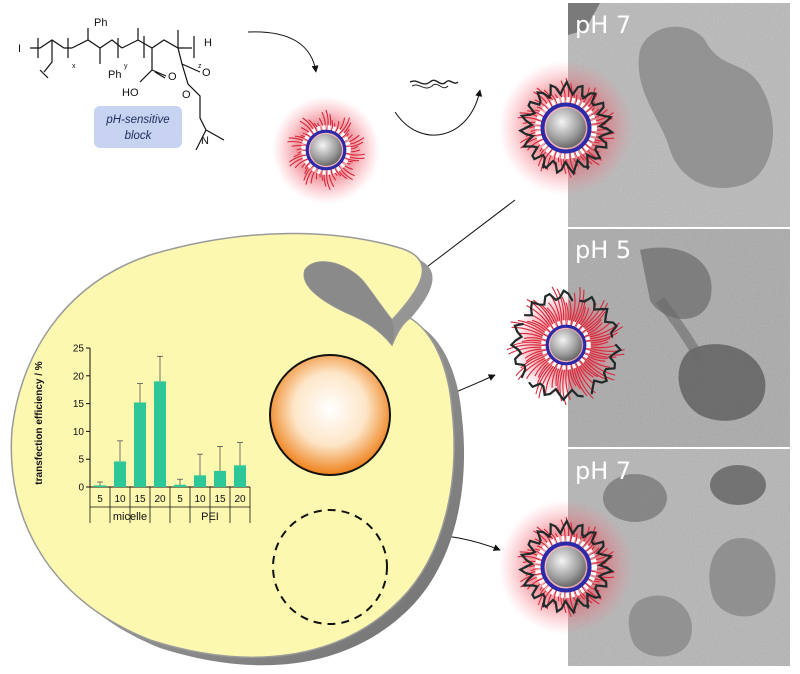 This screenshot has height=674, width=800. What do you see at coordinates (130, 93) in the screenshot?
I see `hydroxyl-label: HO` at bounding box center [130, 93].